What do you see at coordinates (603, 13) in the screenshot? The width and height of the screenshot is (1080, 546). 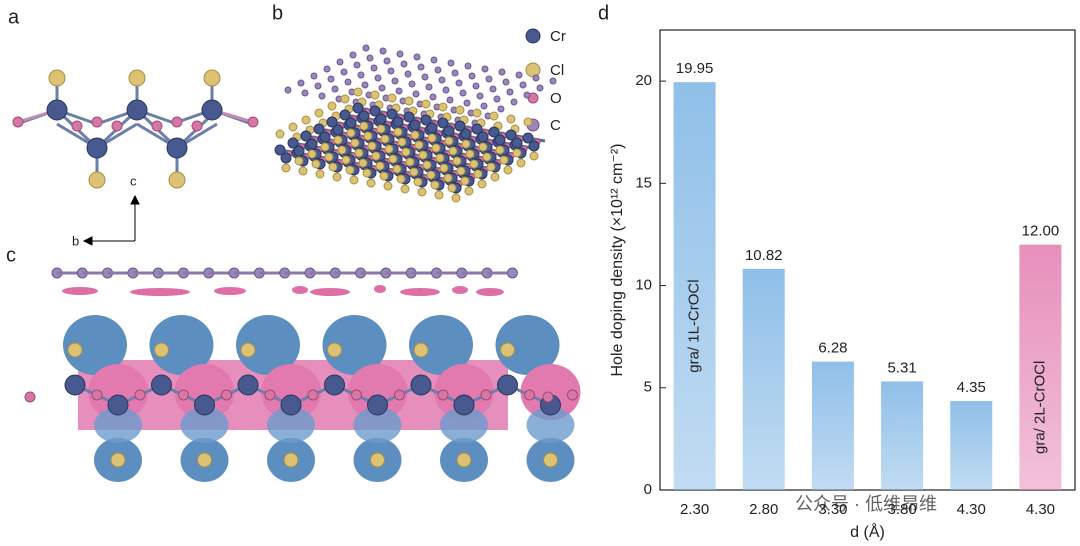 I see `panel-label: d` at bounding box center [603, 13].